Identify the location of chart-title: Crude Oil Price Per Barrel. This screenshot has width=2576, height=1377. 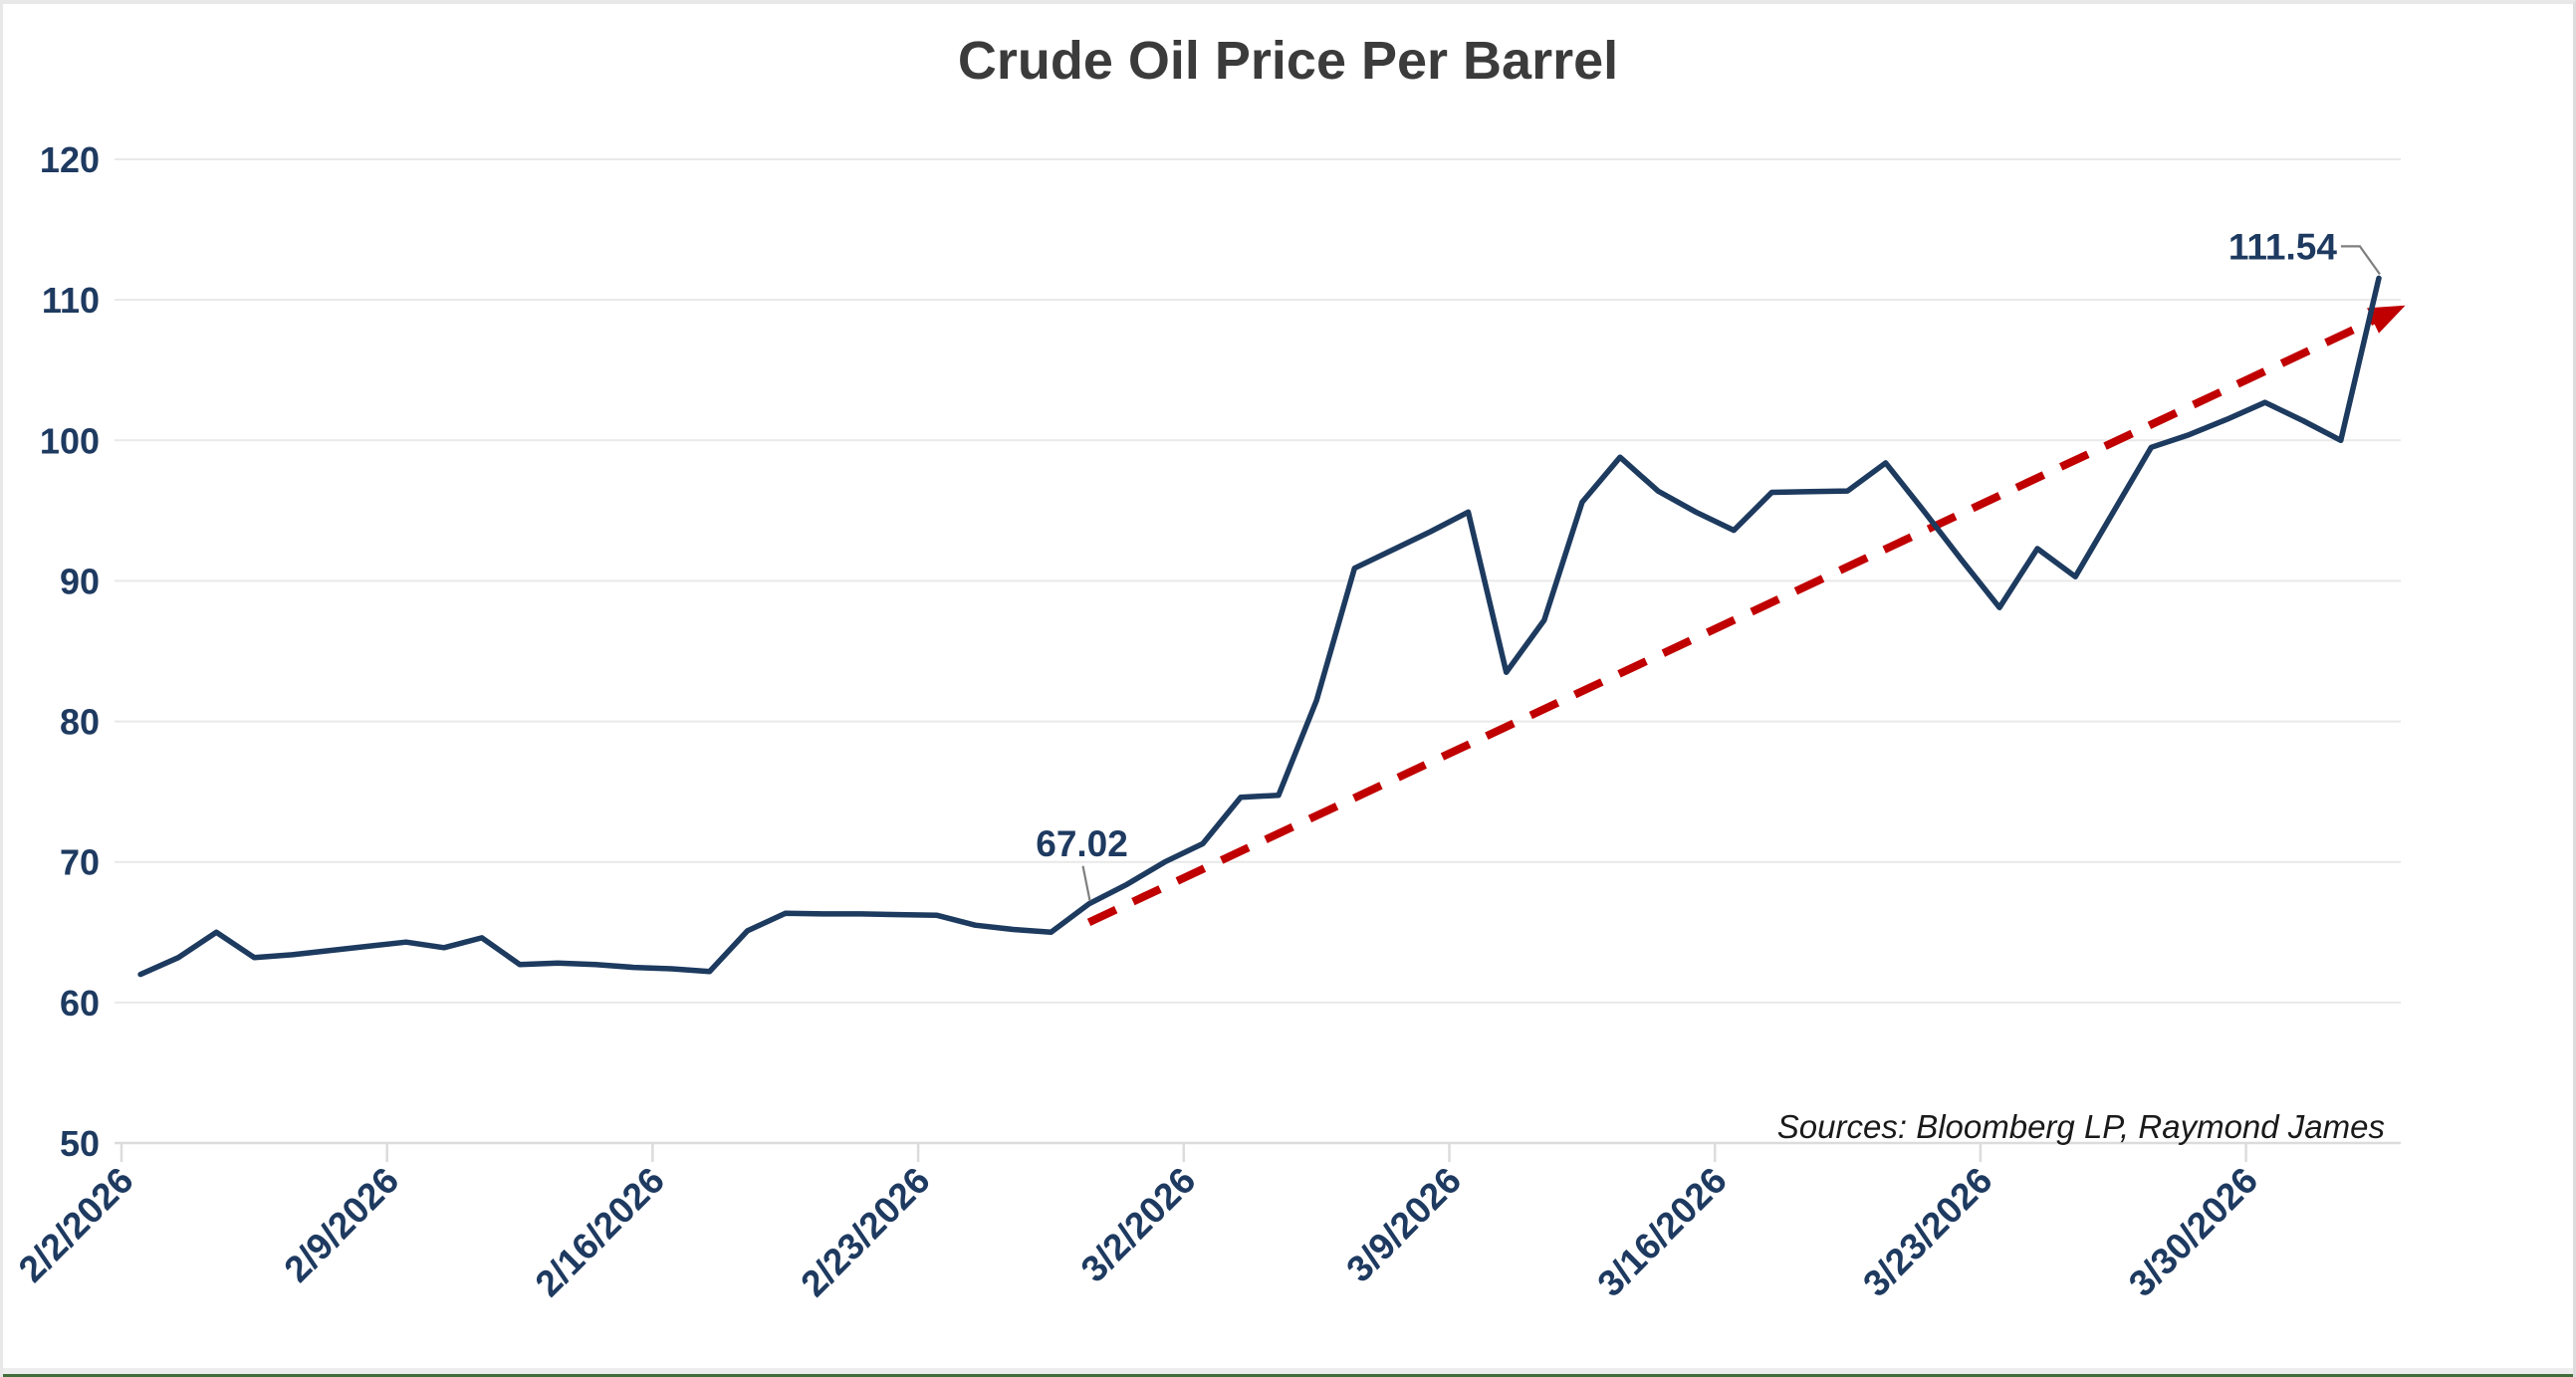
(1288, 61).